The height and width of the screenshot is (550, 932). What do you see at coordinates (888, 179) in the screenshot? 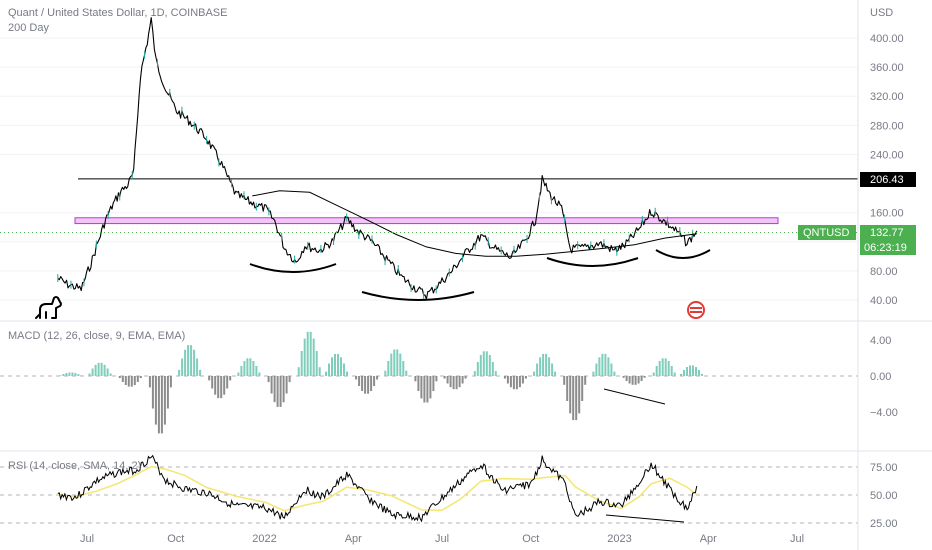
I see `level-badge: 206.43` at bounding box center [888, 179].